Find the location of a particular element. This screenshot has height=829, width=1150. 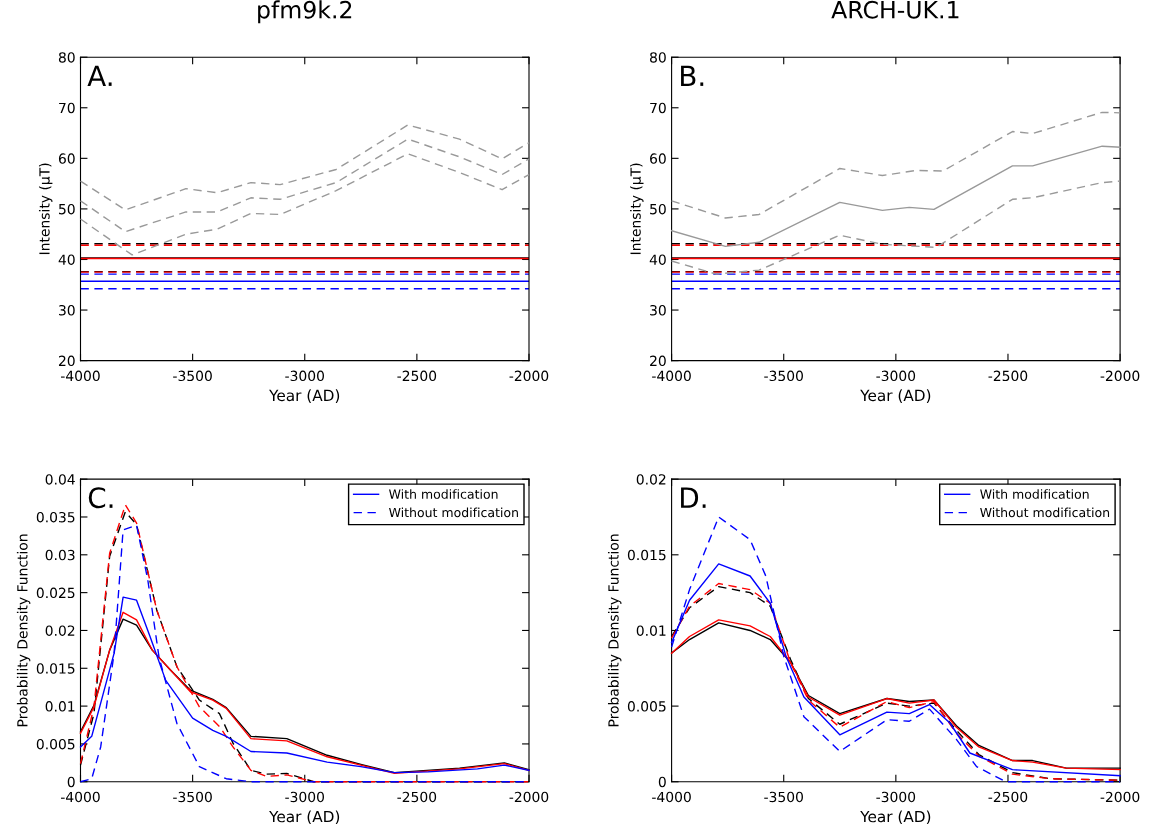

y-tick-label: 0.035 is located at coordinates (55, 517).